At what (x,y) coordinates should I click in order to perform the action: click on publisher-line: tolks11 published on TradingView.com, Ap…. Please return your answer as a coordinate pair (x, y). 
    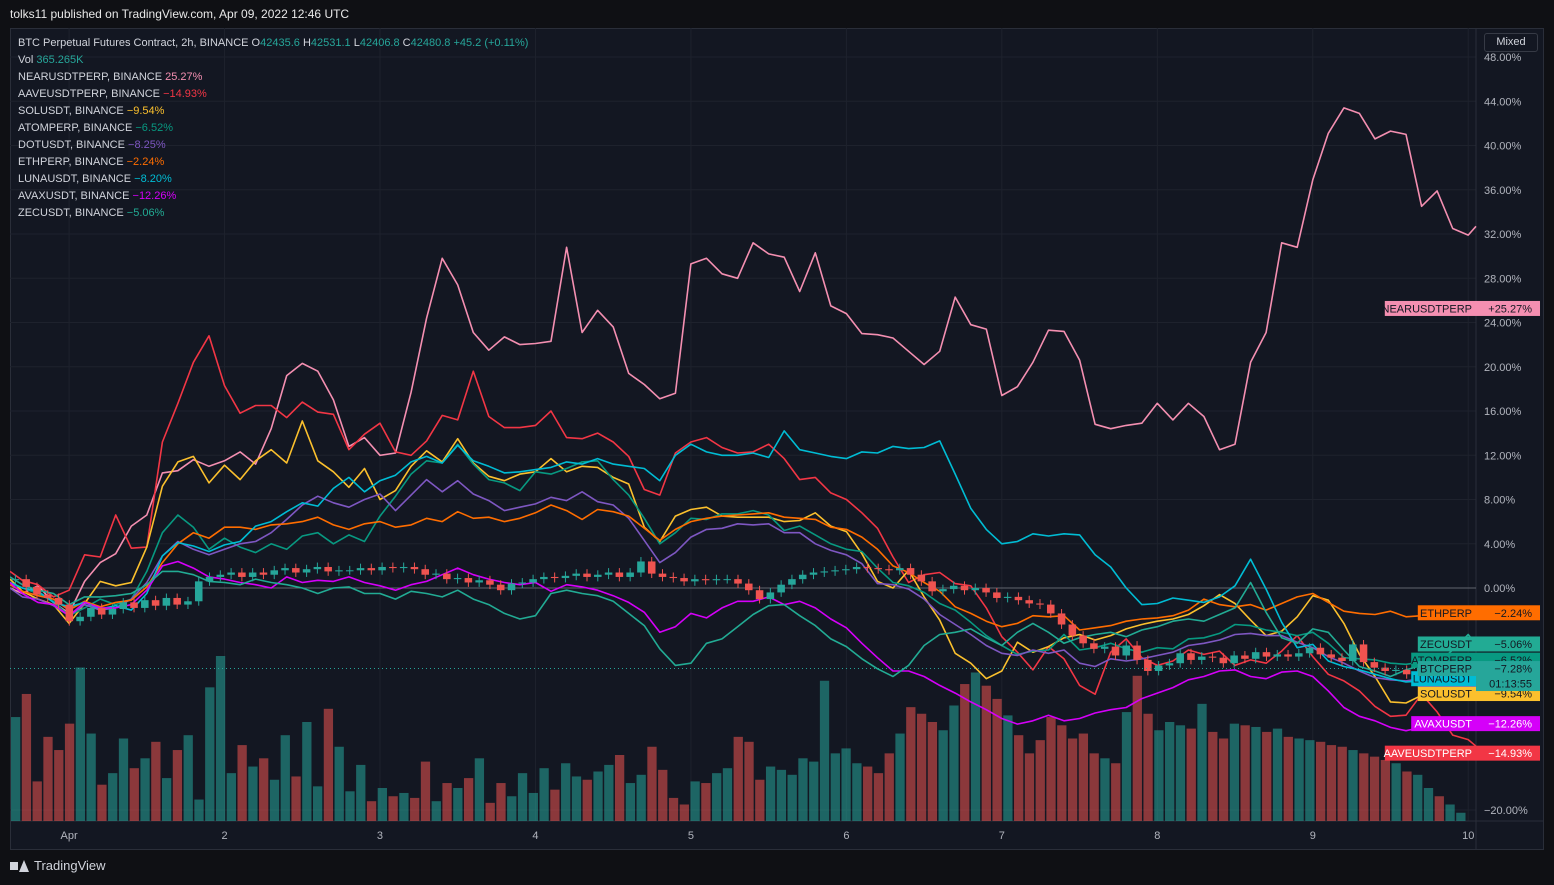
    Looking at the image, I should click on (180, 14).